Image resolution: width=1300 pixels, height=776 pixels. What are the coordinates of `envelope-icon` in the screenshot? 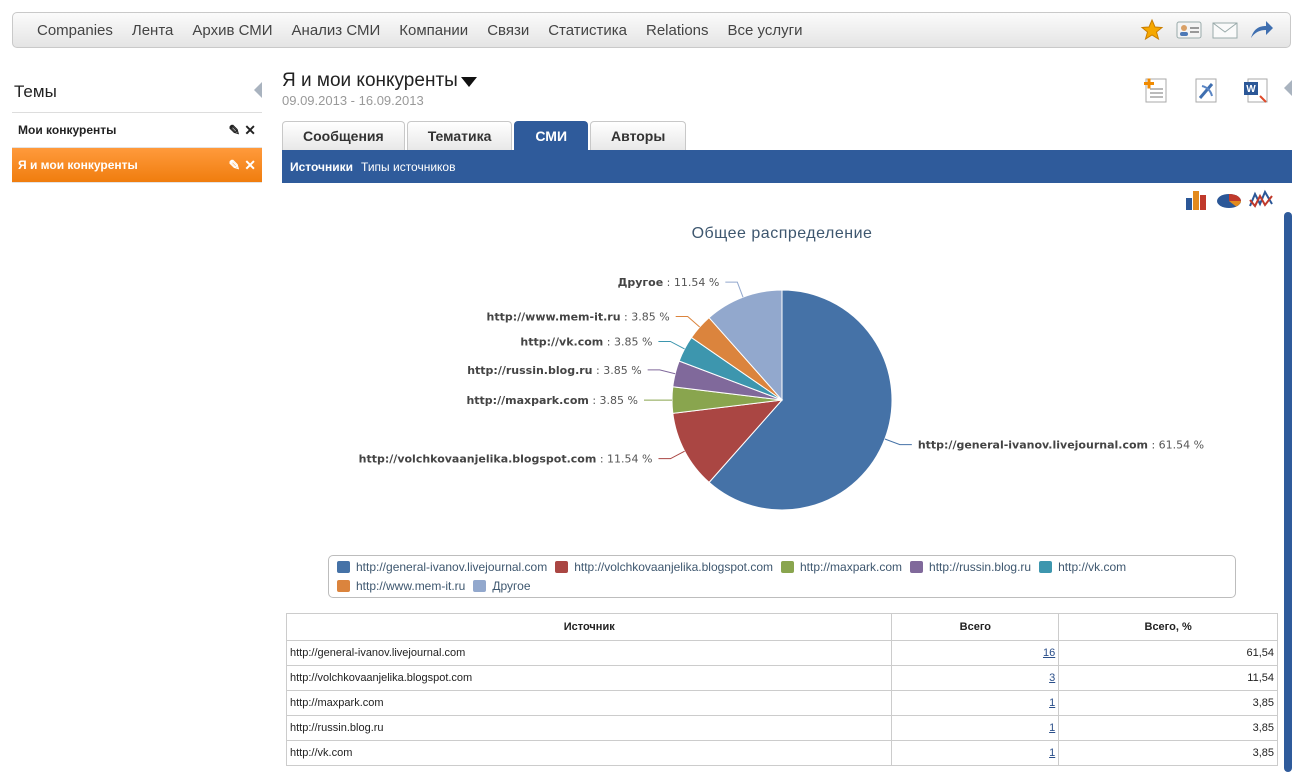 It's located at (1225, 30).